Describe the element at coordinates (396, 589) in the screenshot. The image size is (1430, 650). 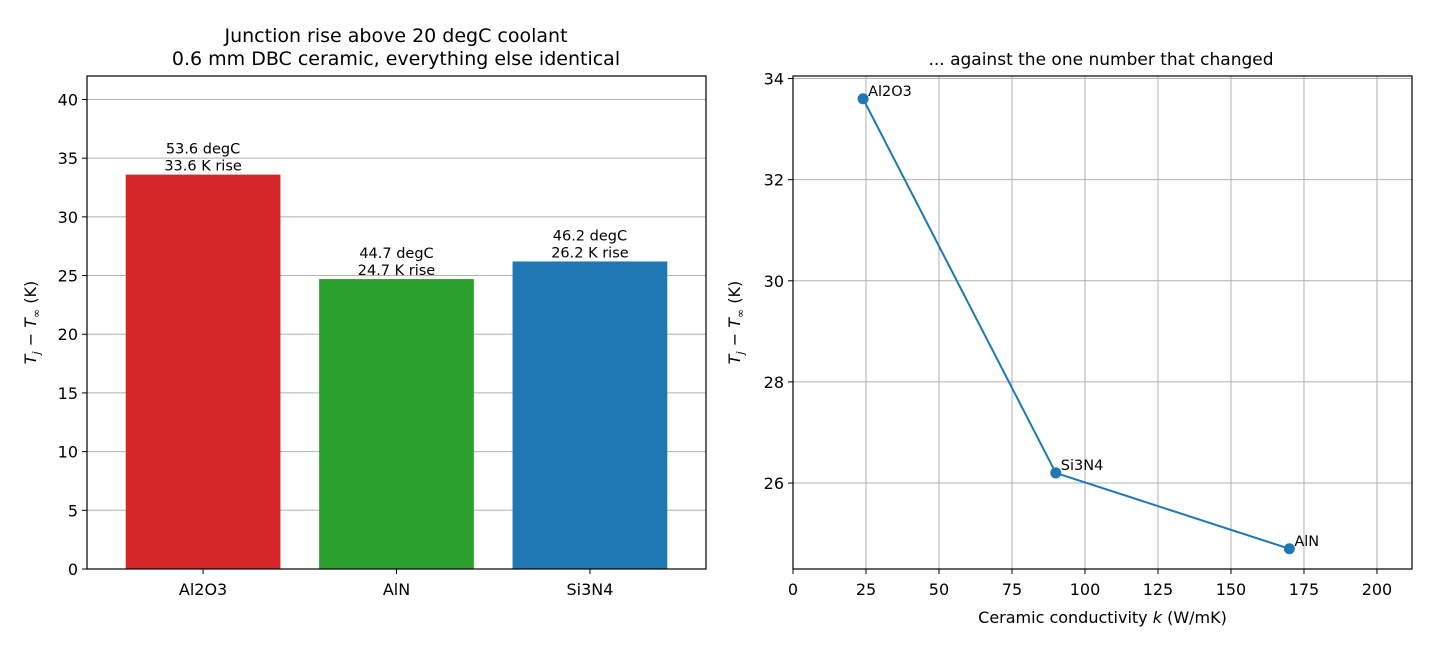
I see `x-tick-label: AlN` at that location.